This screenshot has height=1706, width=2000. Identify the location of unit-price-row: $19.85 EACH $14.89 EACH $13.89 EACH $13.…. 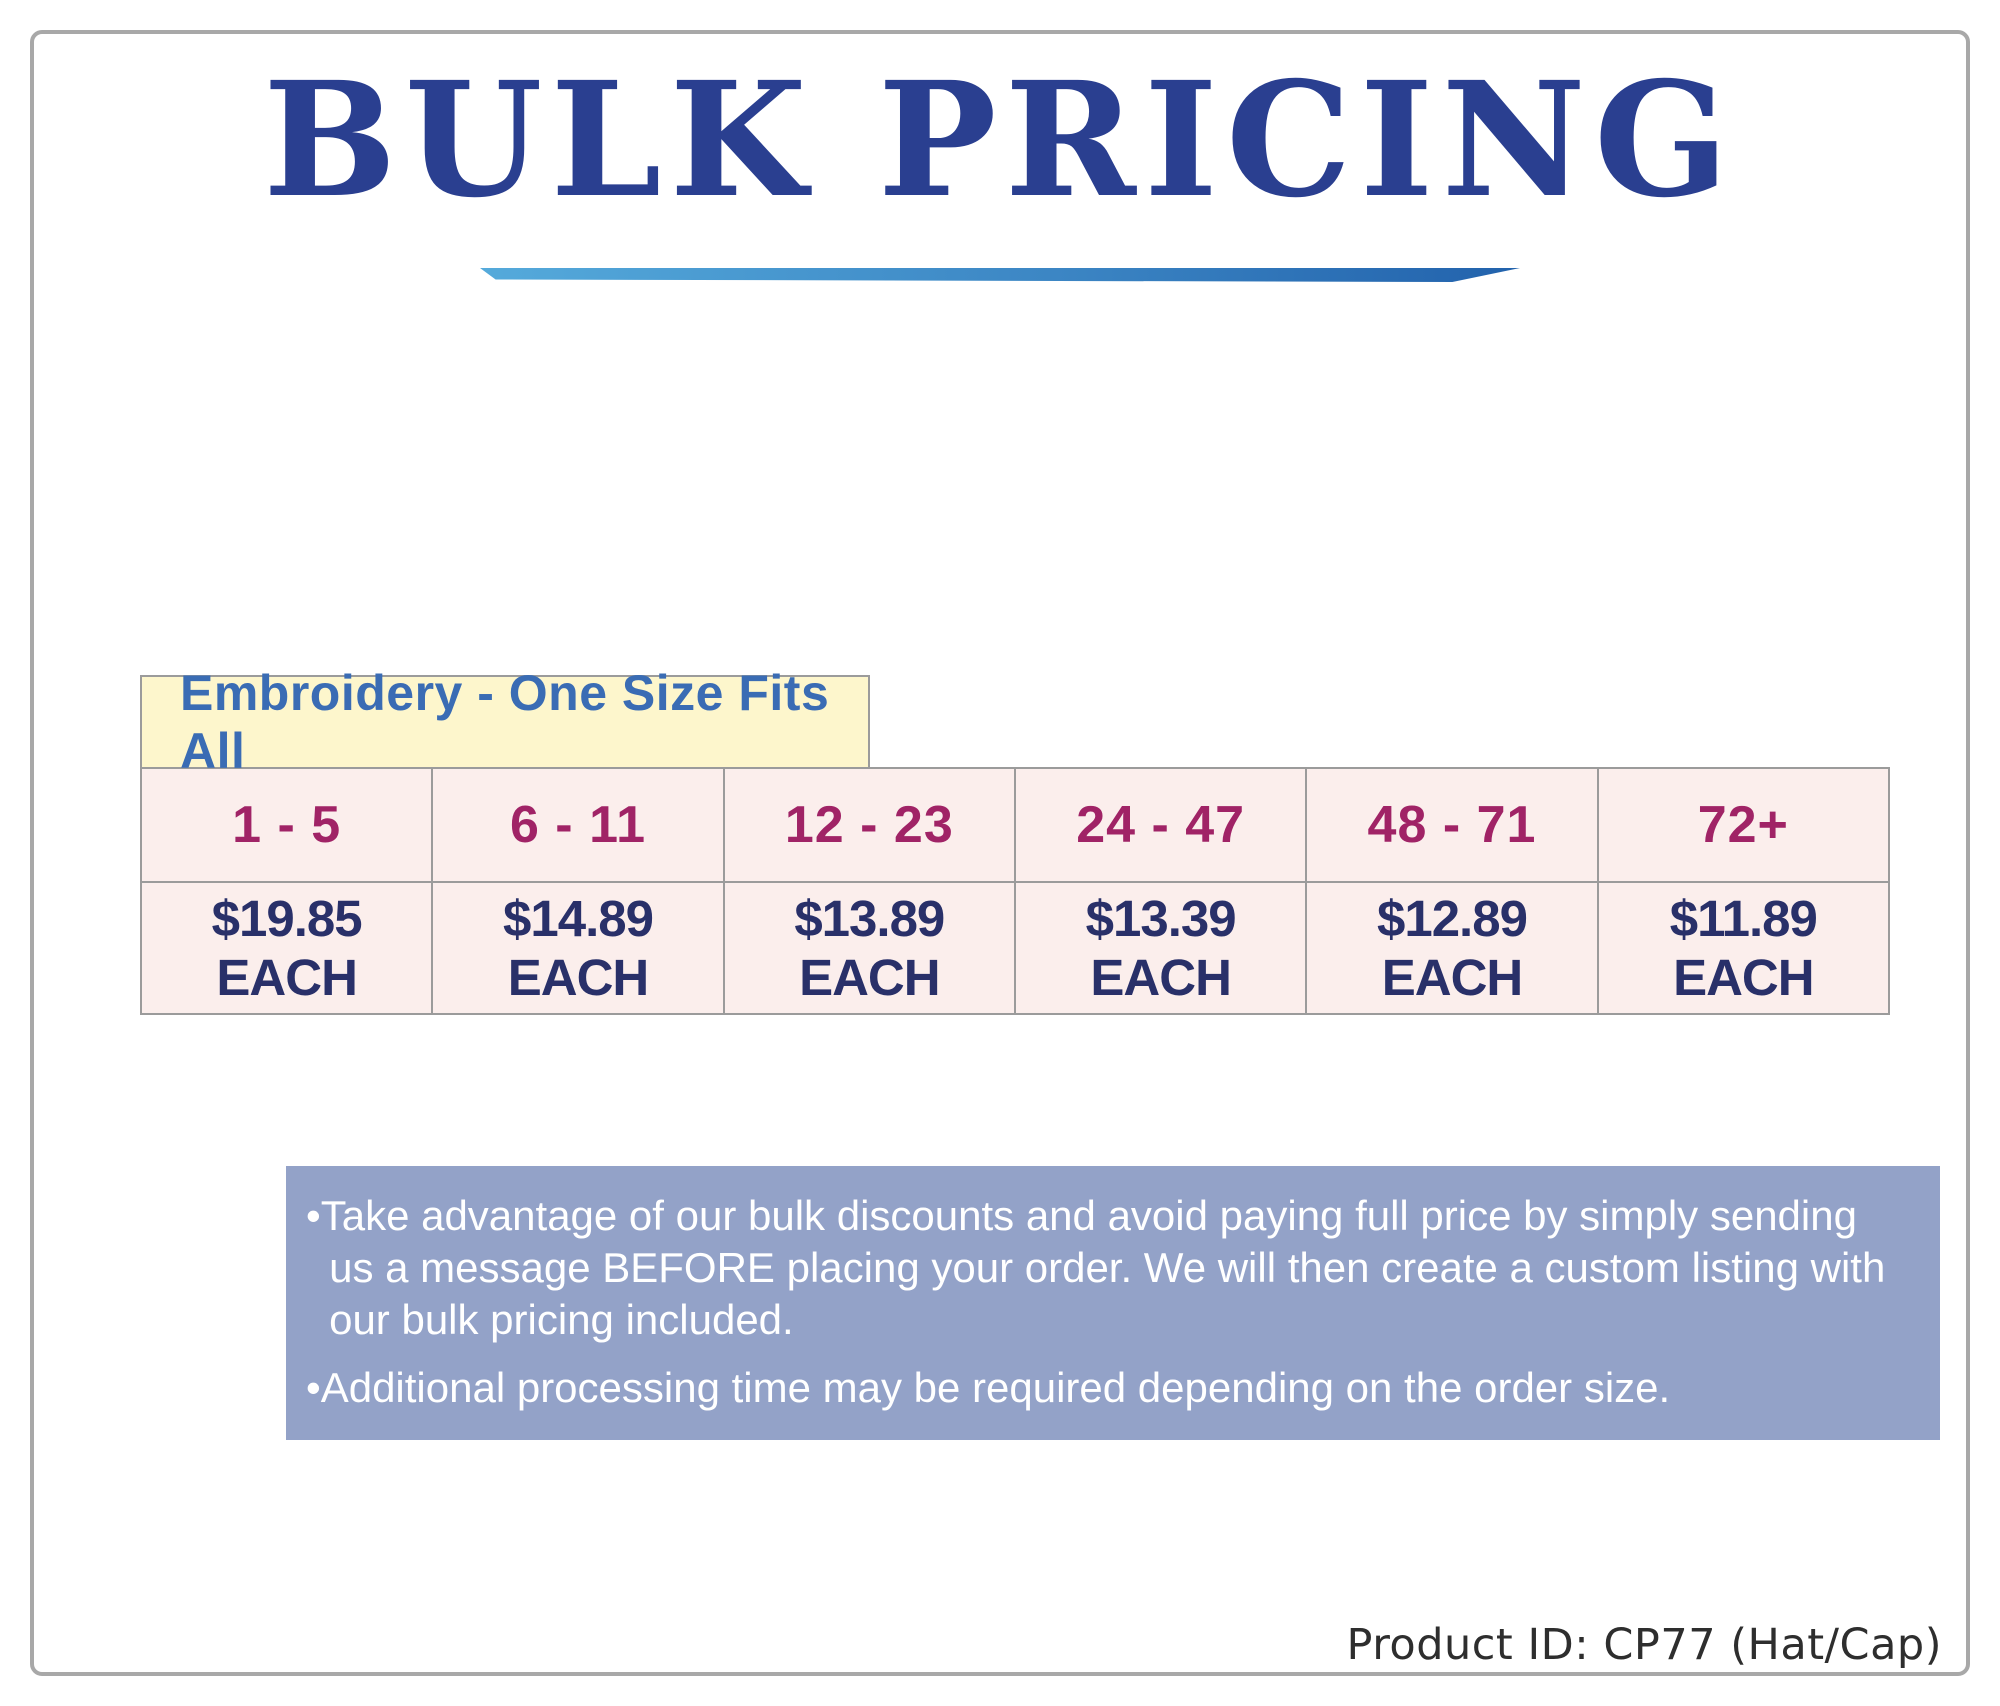
(1015, 948).